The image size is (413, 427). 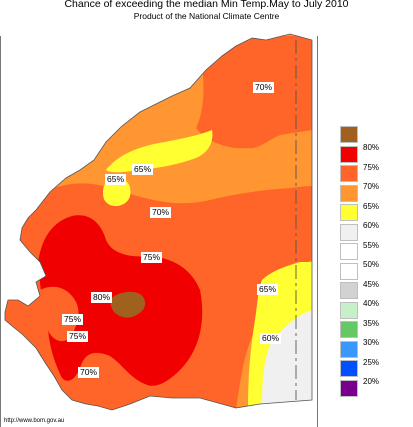 I want to click on legend-label: 70%, so click(x=371, y=186).